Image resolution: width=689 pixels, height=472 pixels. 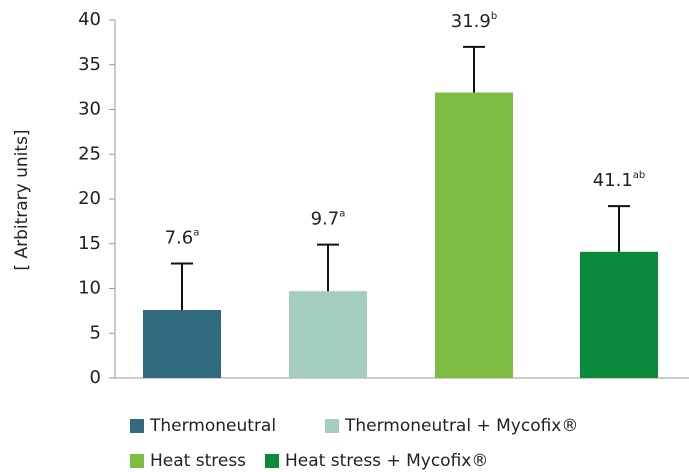 What do you see at coordinates (89, 64) in the screenshot?
I see `y-tick-label: 35` at bounding box center [89, 64].